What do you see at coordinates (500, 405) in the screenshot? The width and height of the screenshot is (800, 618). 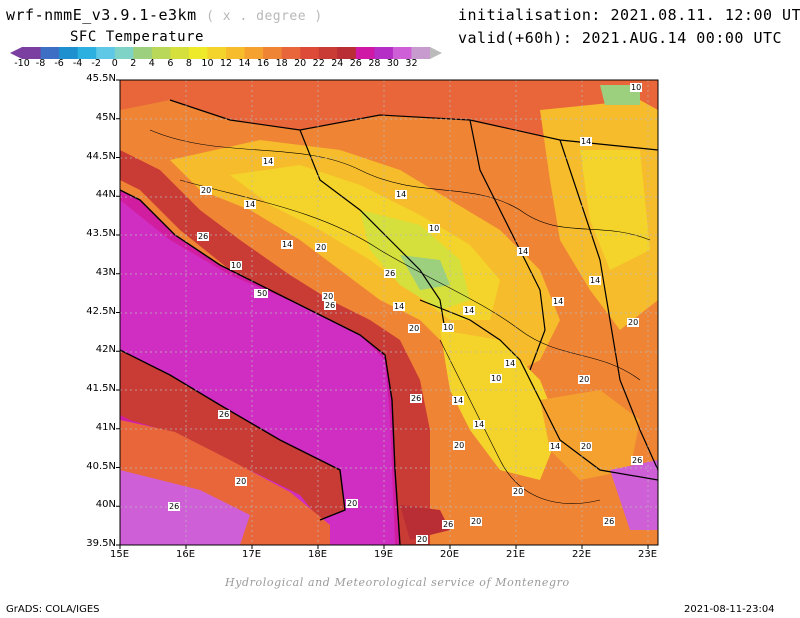 I see `south-interior-zone` at bounding box center [500, 405].